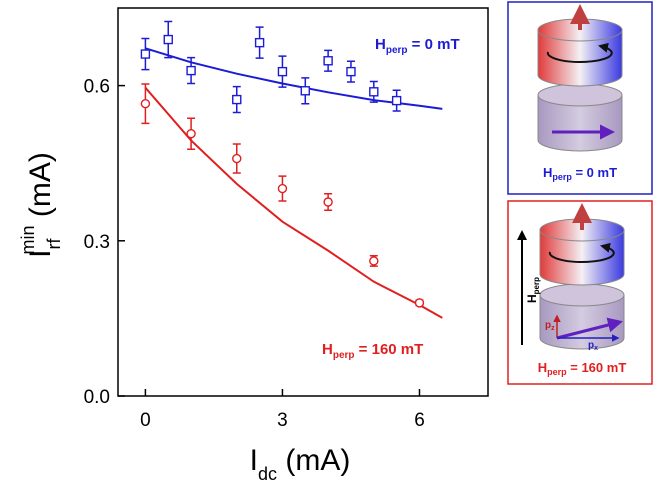 The height and width of the screenshot is (496, 654). I want to click on label-sub: dc, so click(267, 474).